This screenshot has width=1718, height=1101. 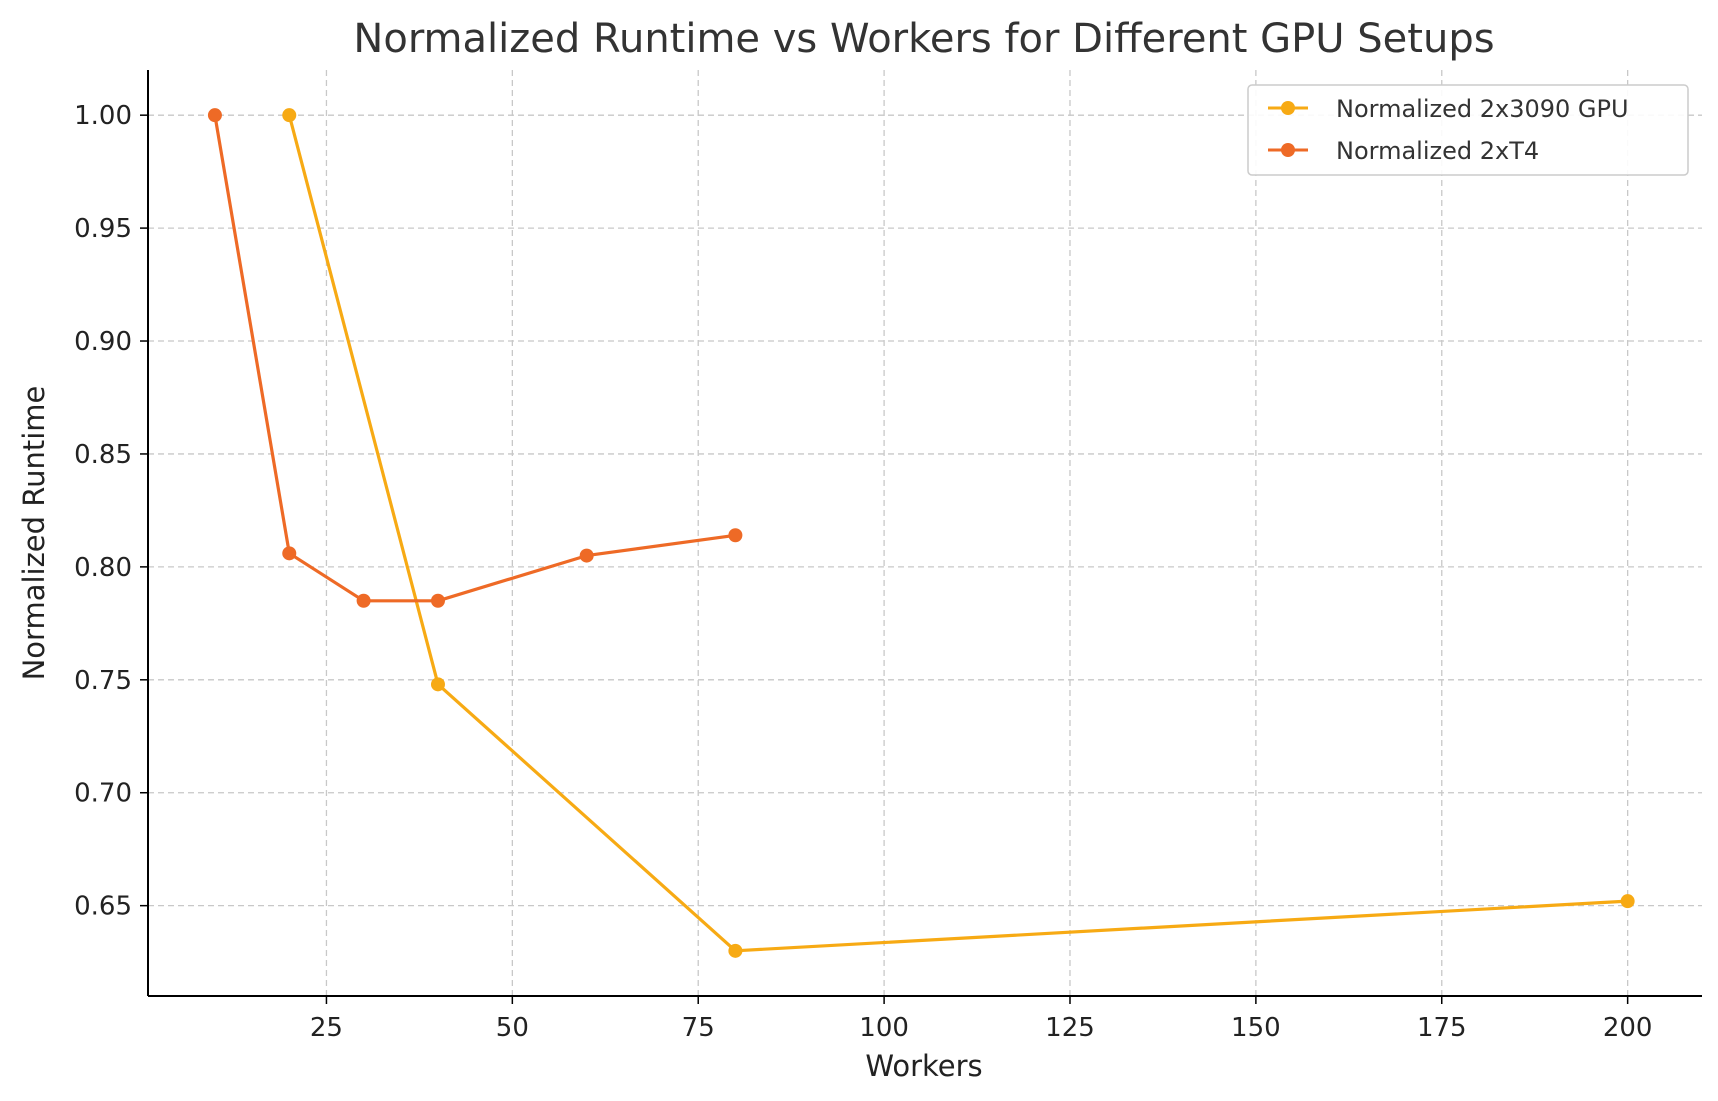 I want to click on x-tick-label: 100, so click(x=884, y=1028).